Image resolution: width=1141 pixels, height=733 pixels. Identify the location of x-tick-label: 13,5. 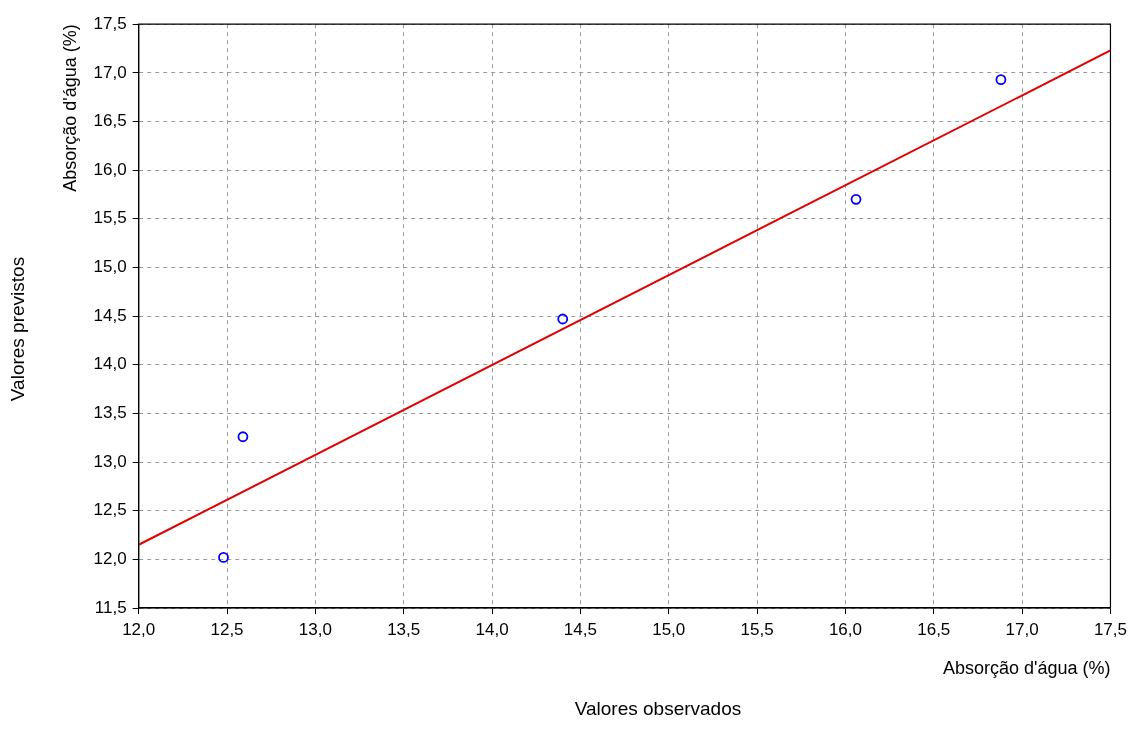
(404, 629).